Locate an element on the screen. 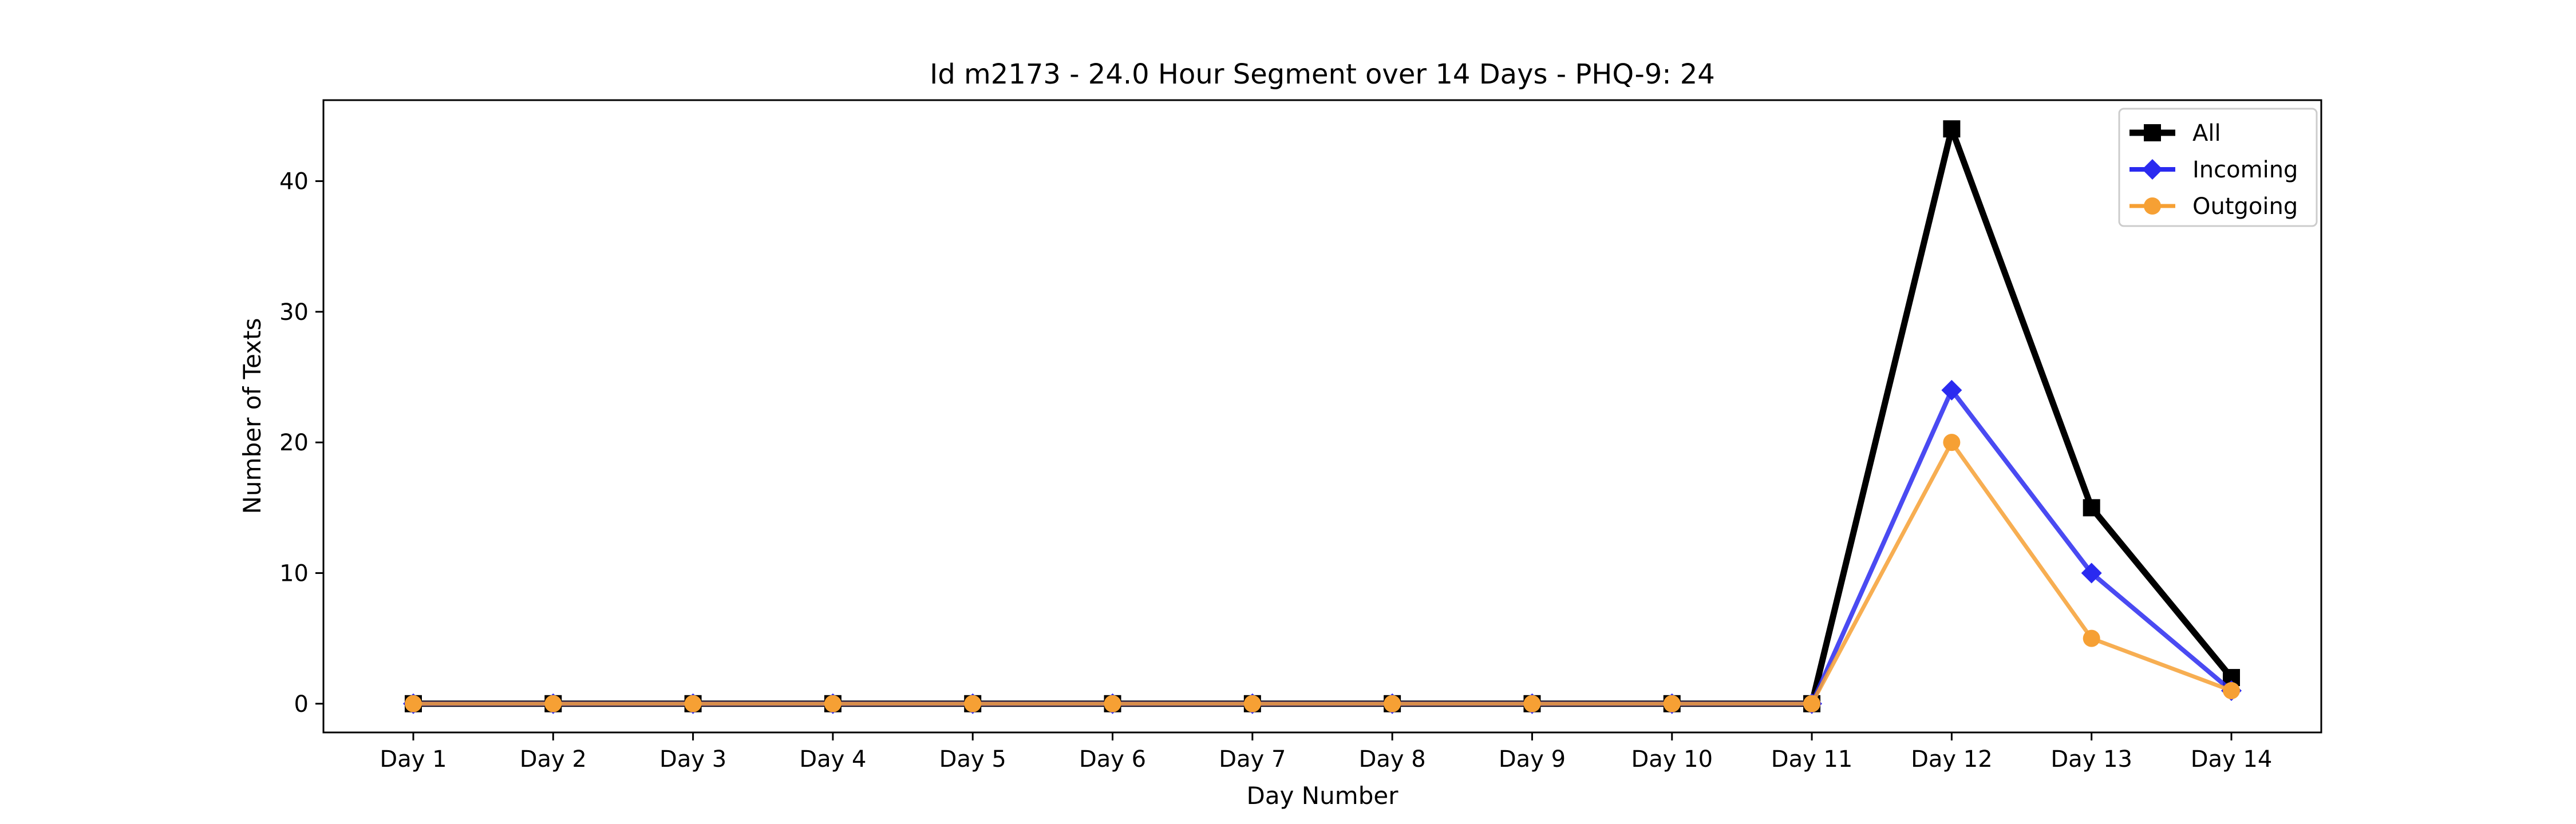 This screenshot has height=824, width=2576. x-tick-label: Day 9 is located at coordinates (1532, 759).